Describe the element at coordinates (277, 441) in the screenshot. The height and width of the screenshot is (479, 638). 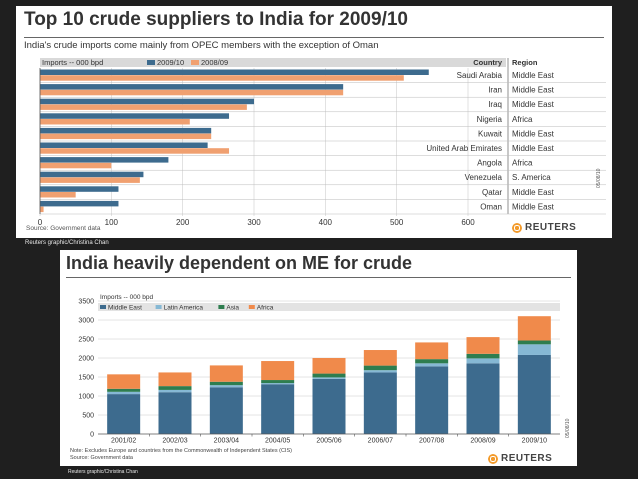
I see `x-tick-label: 2004/05` at that location.